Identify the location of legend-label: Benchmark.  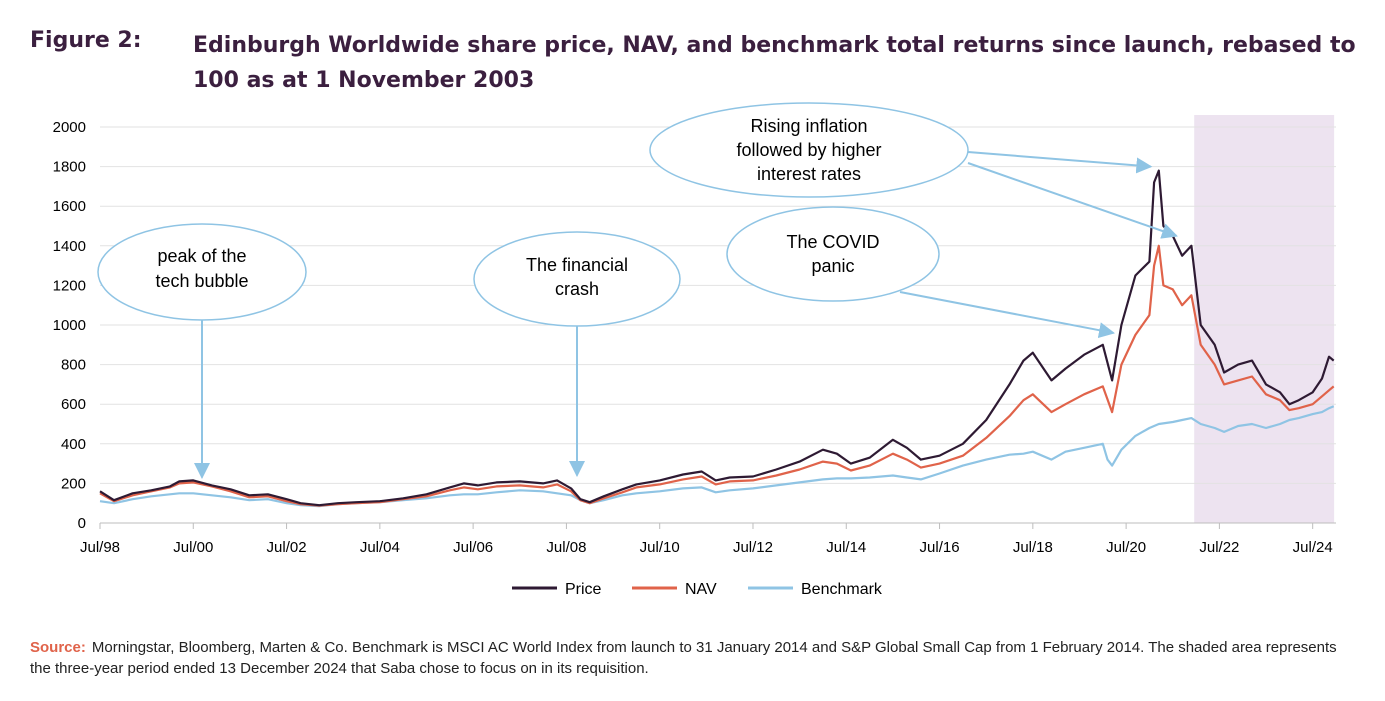
(842, 589).